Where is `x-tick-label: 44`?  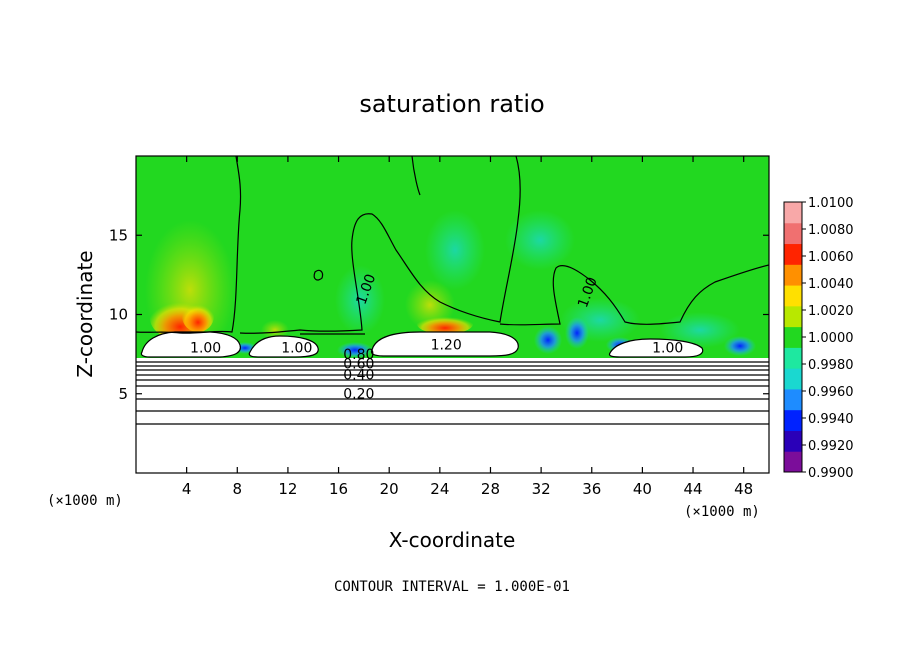 x-tick-label: 44 is located at coordinates (692, 489).